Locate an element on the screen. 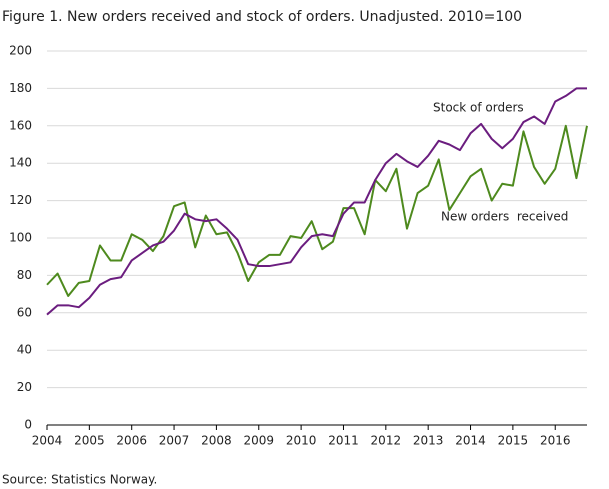 Image resolution: width=609 pixels, height=489 pixels. y-tick-label: 180 is located at coordinates (20, 88).